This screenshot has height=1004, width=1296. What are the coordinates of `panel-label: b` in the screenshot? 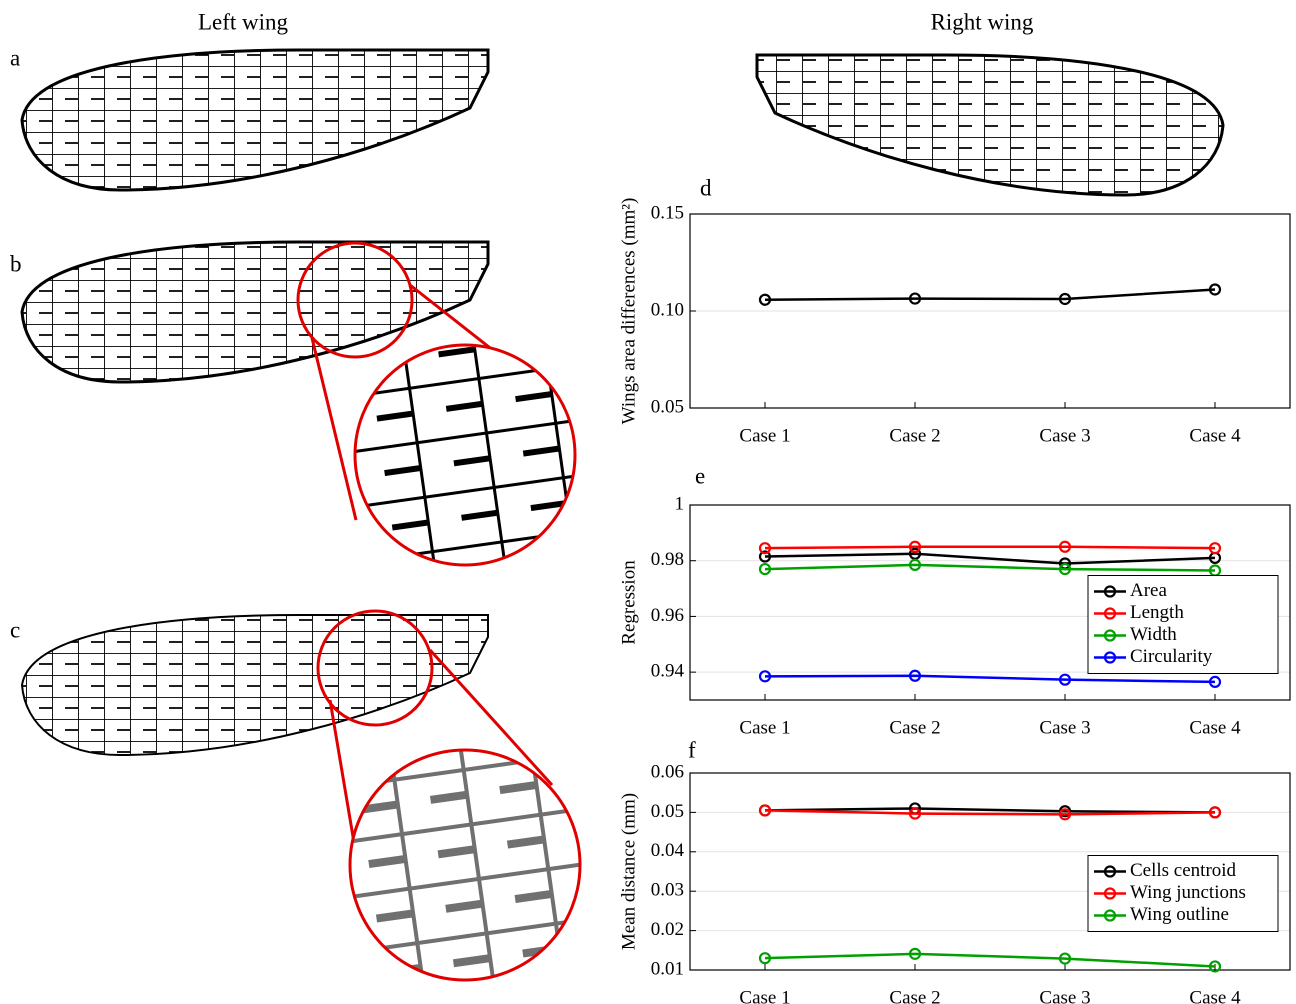 It's located at (16, 263).